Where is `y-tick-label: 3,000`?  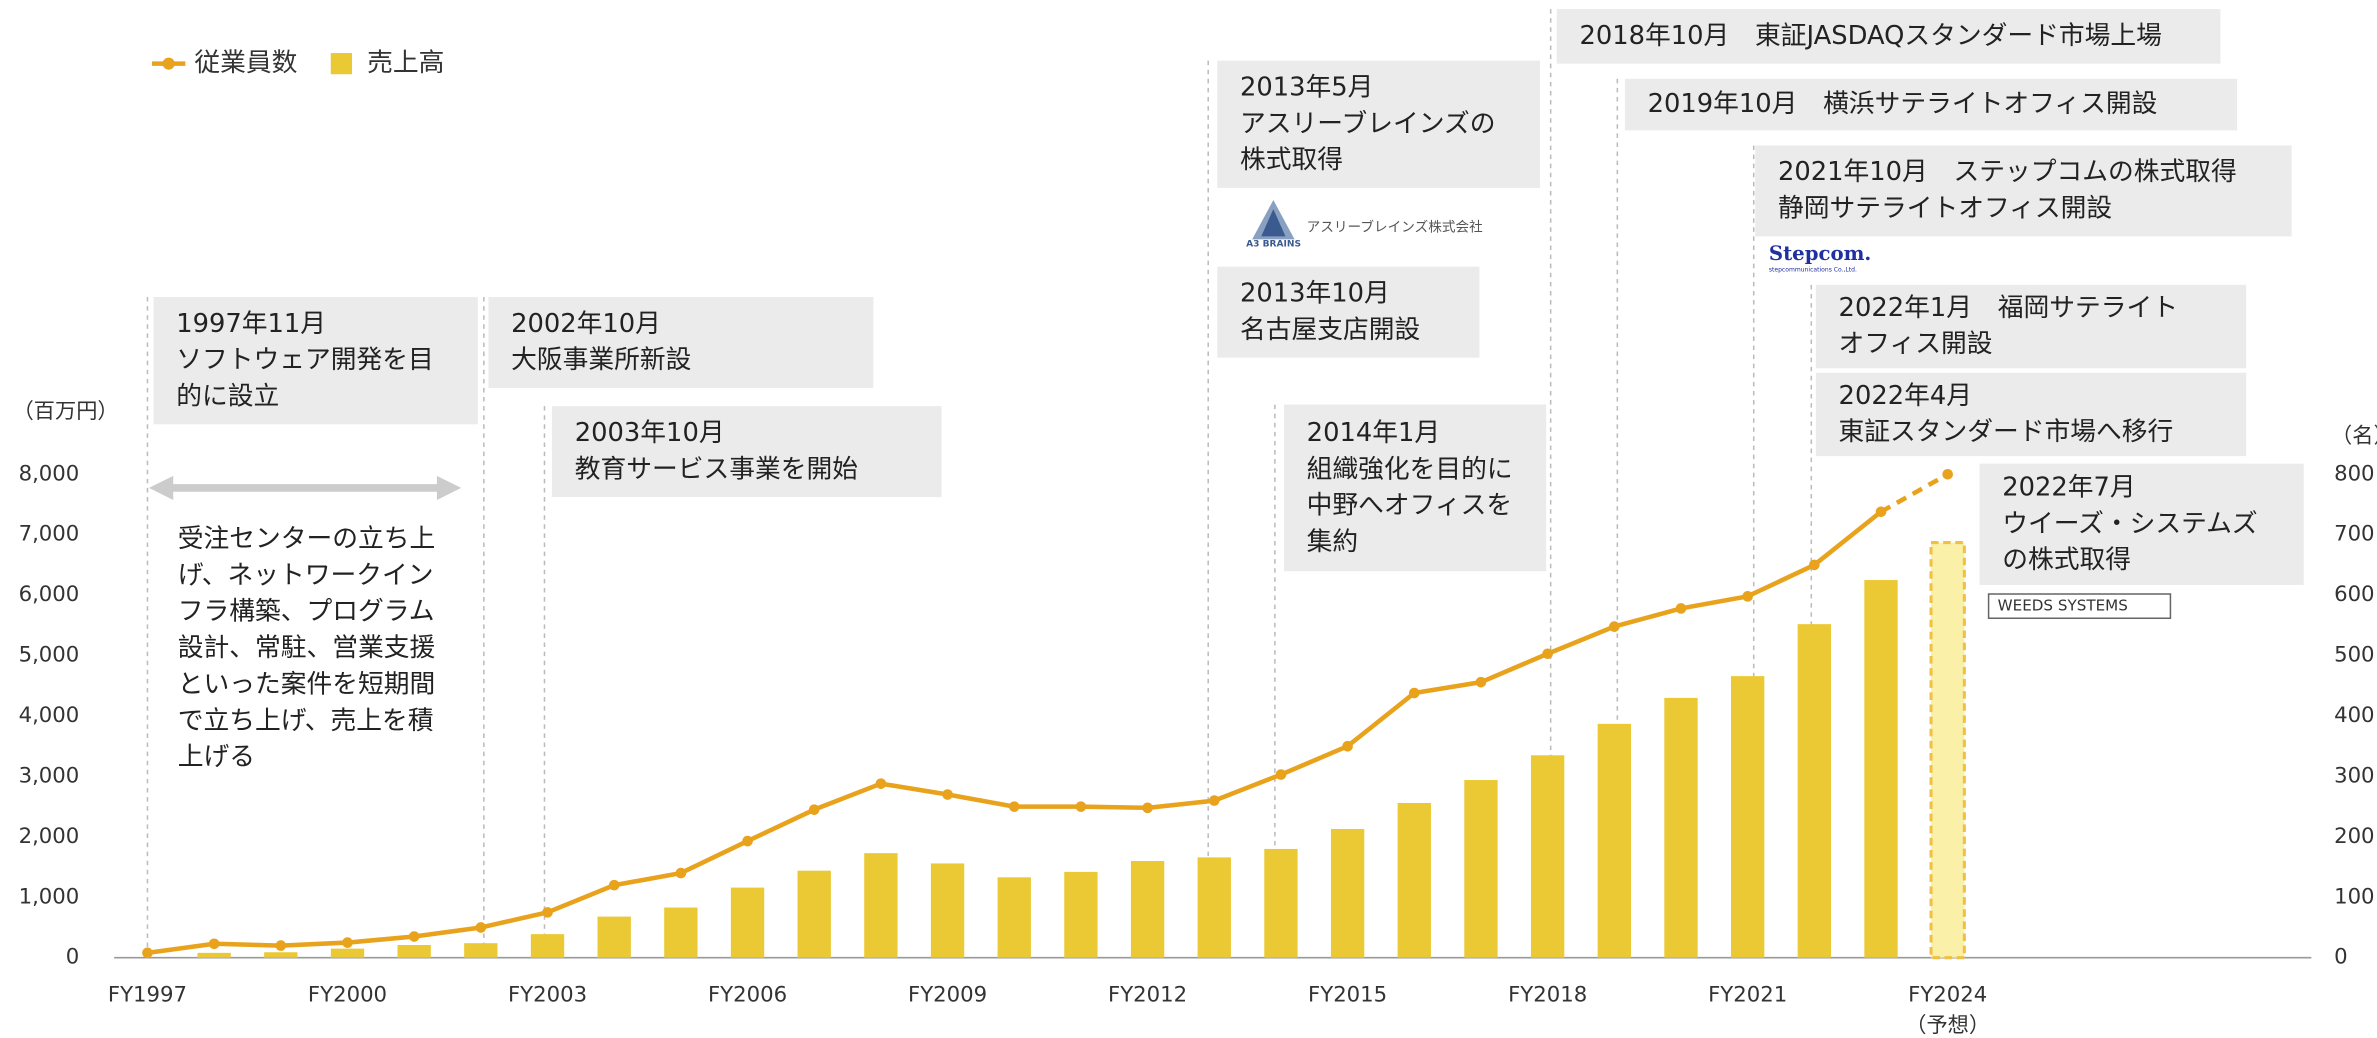
y-tick-label: 3,000 is located at coordinates (49, 775).